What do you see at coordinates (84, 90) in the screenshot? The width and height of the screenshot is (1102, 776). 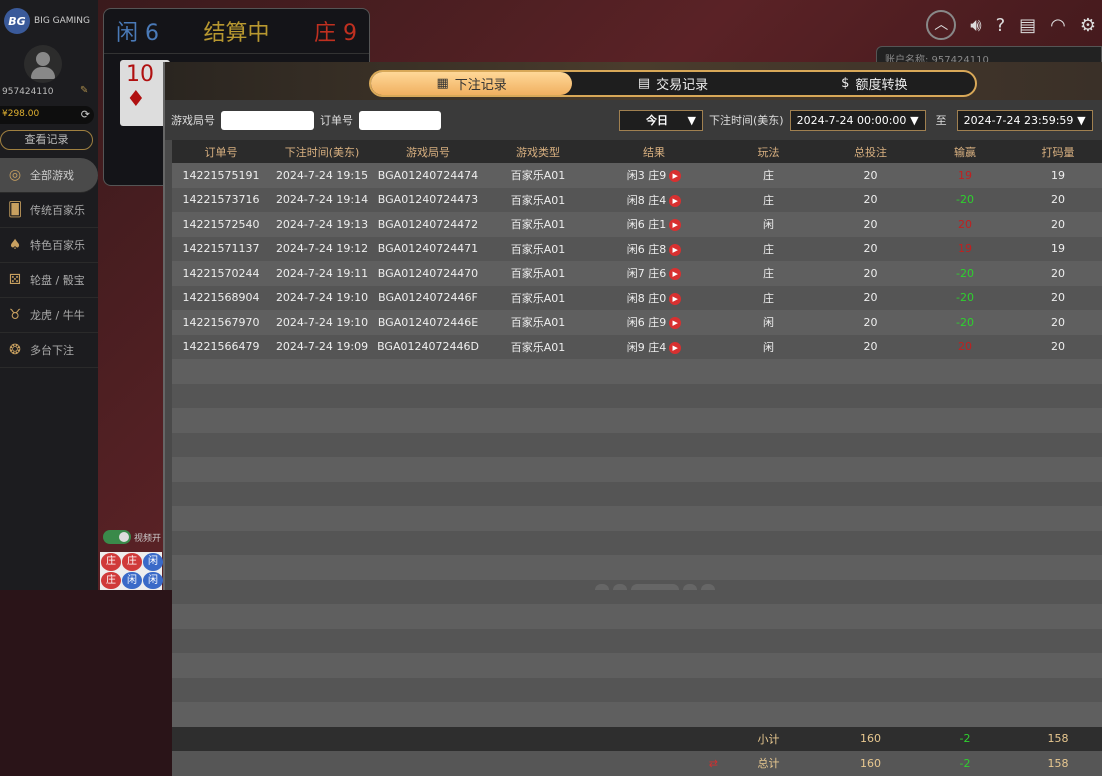 I see `edit-icon: ✎` at bounding box center [84, 90].